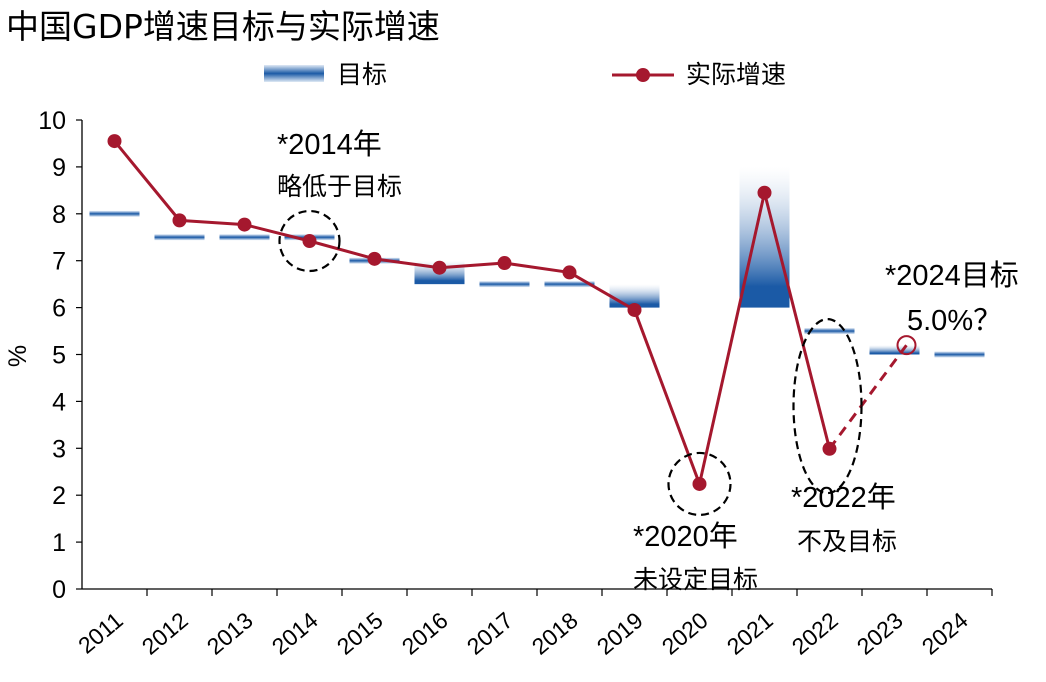 The height and width of the screenshot is (682, 1046). I want to click on legend: 目标 实际增速, so click(525, 74).